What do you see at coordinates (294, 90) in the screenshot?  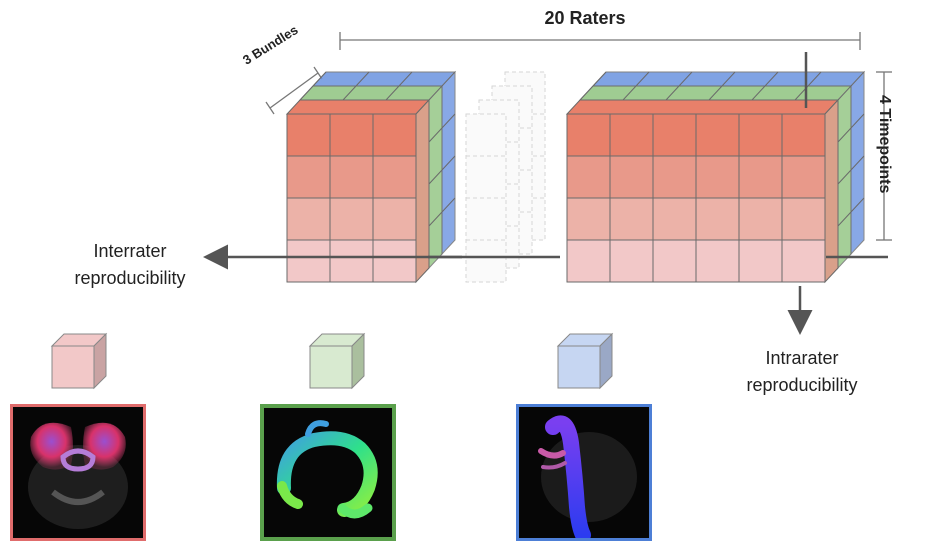 I see `bundles-bracket` at bounding box center [294, 90].